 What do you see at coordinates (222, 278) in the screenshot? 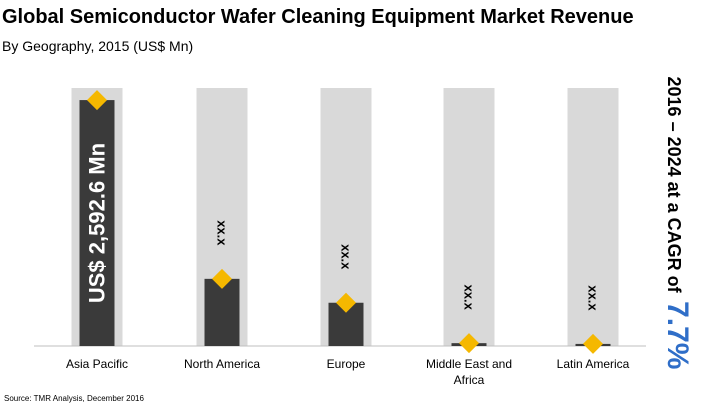
I see `diamond-marker-north-america` at bounding box center [222, 278].